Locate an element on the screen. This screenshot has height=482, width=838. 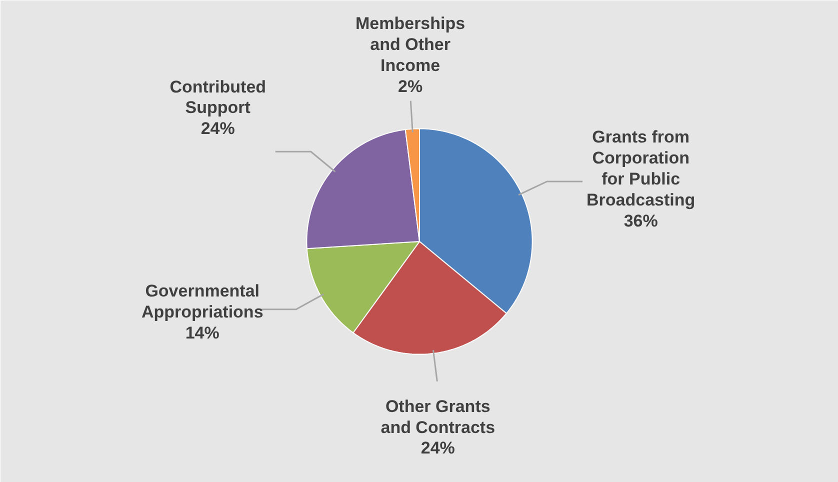
slice-label: Memberships and Other Income is located at coordinates (411, 44).